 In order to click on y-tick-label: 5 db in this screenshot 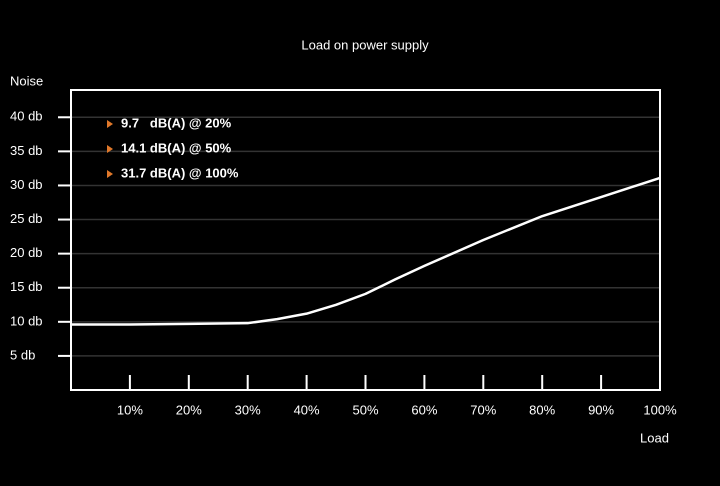, I will do `click(22, 354)`.